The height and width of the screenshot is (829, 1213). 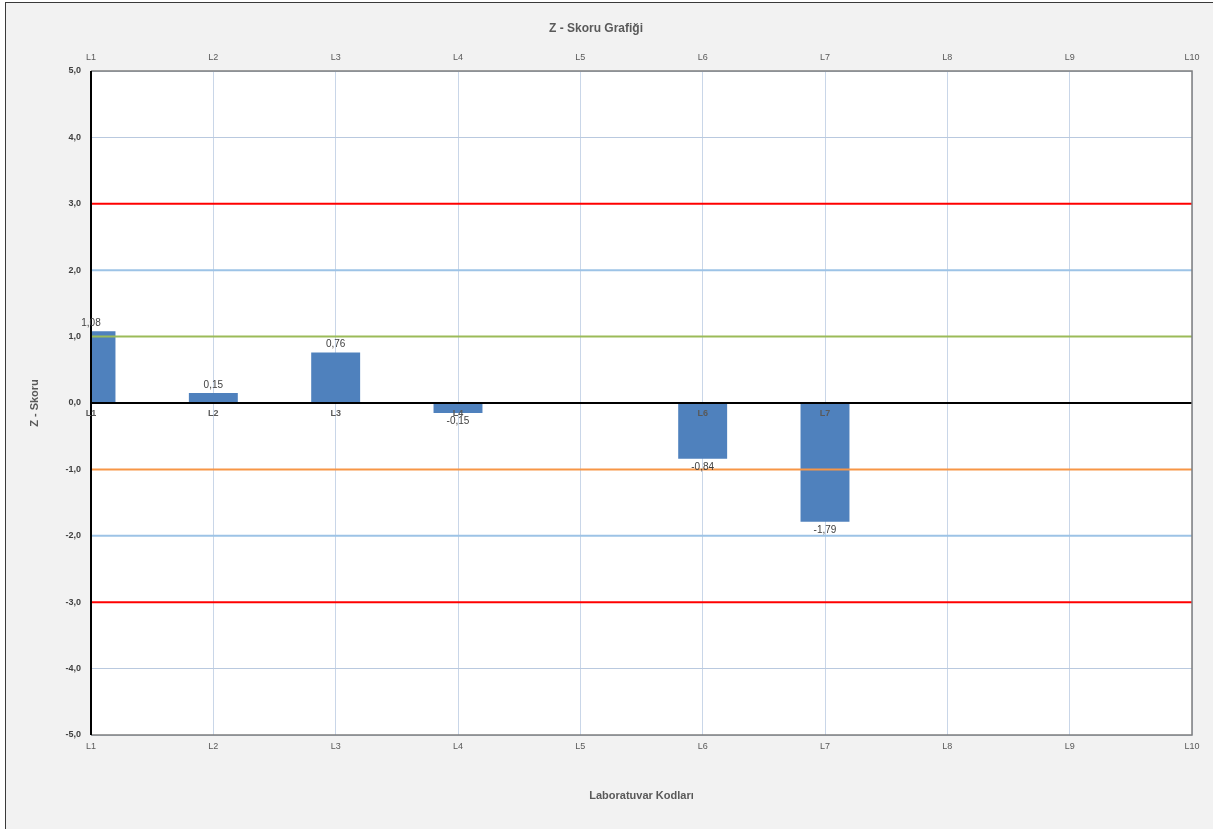 What do you see at coordinates (947, 57) in the screenshot?
I see `category-label: L8` at bounding box center [947, 57].